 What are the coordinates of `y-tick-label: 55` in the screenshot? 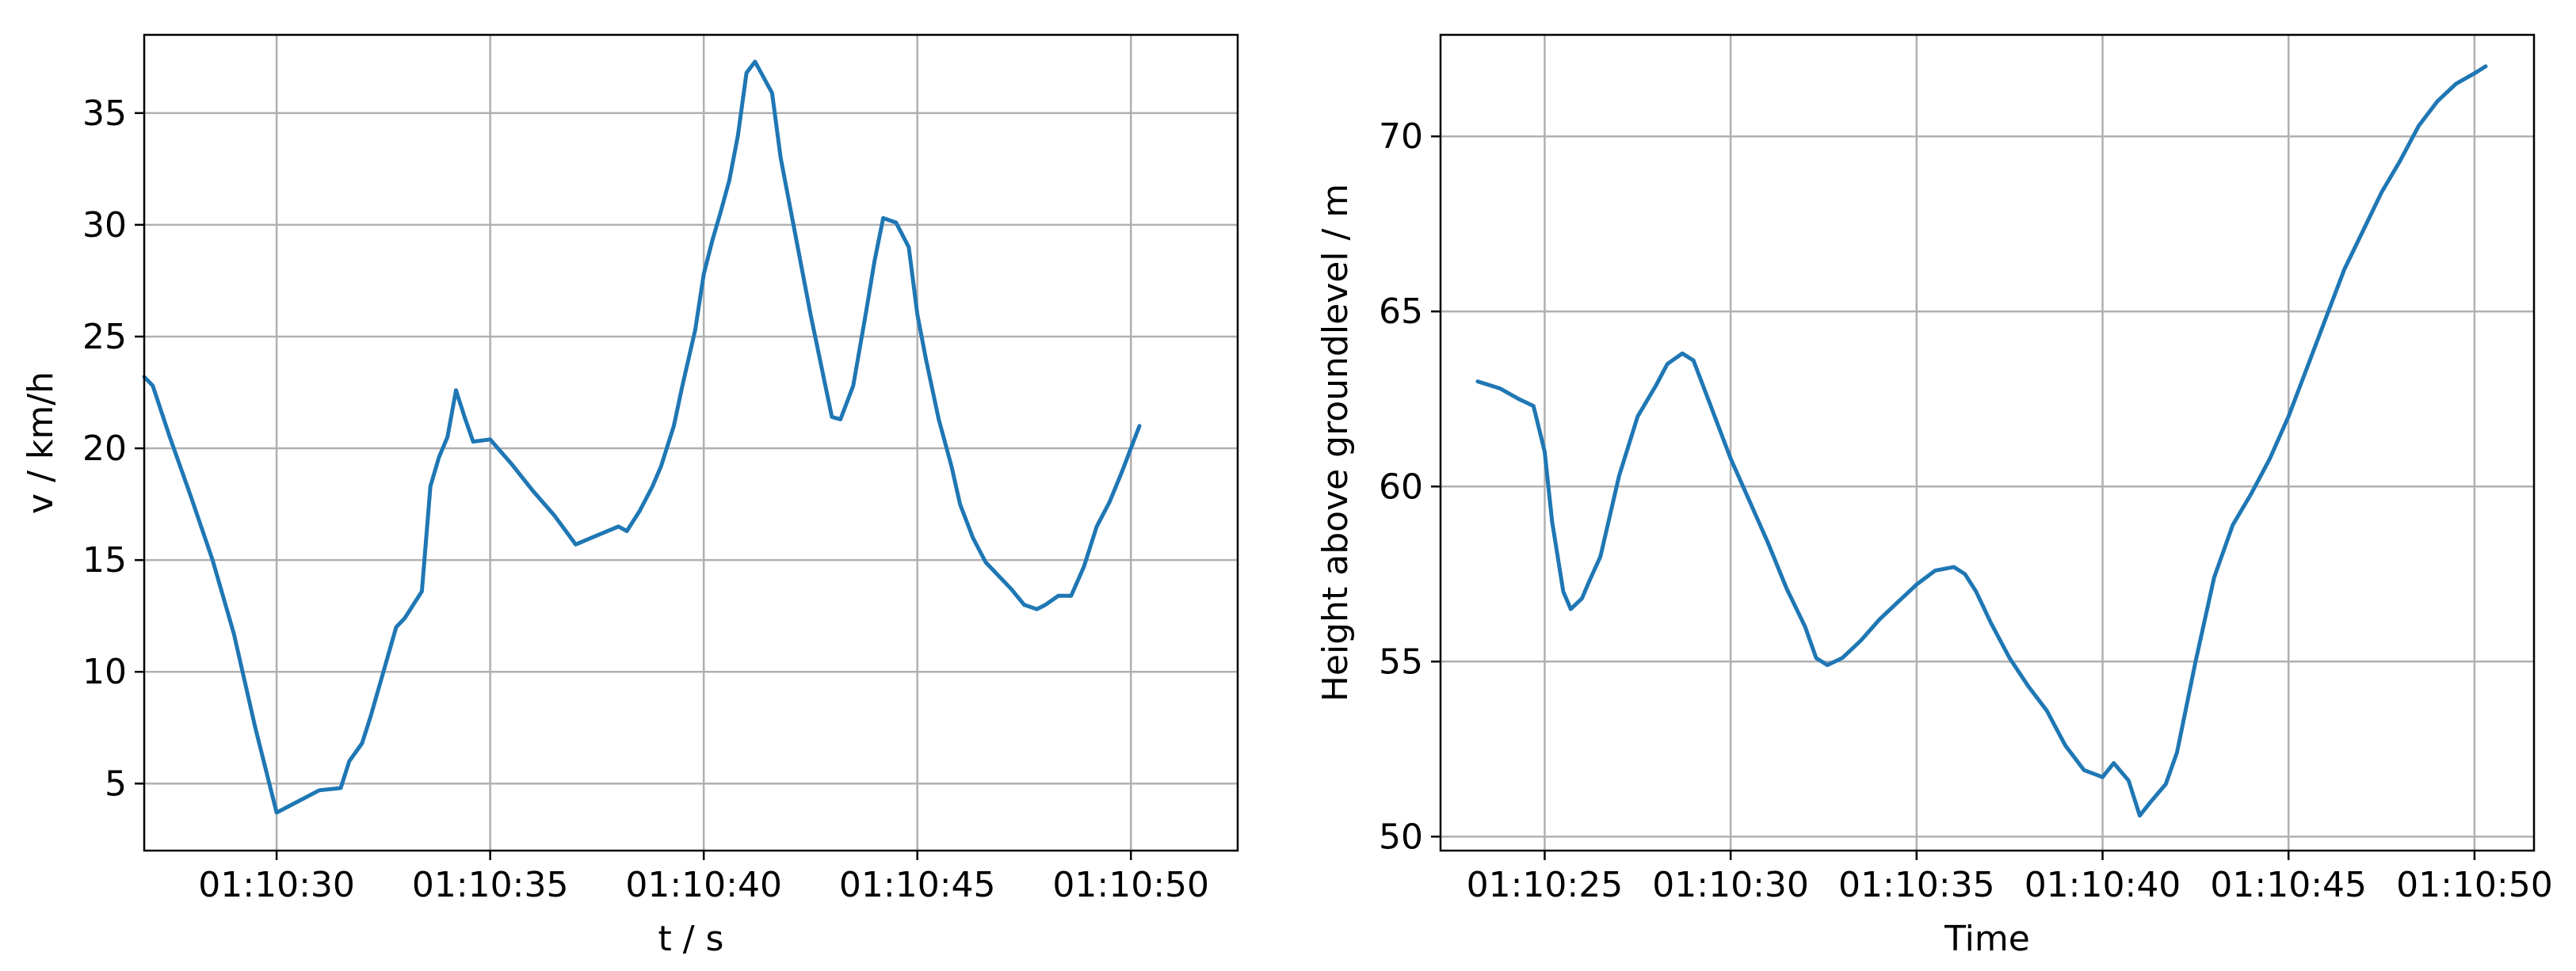 It's located at (1401, 662).